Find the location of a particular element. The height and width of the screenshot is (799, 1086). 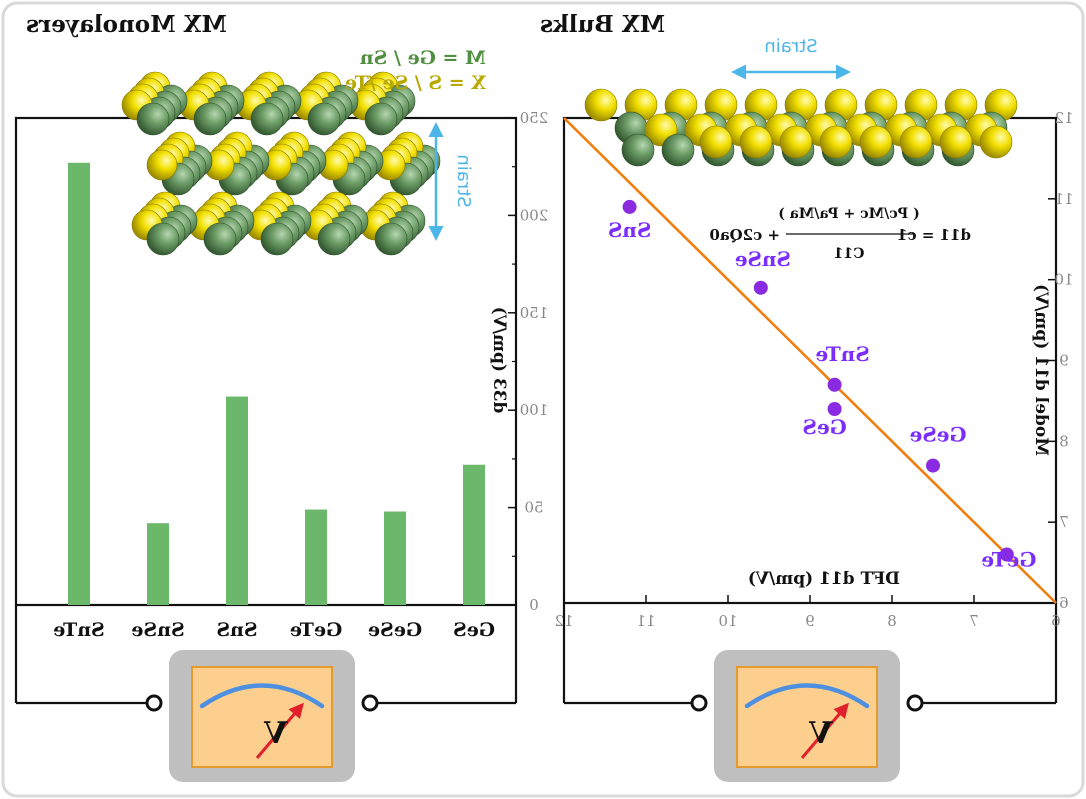

scatter-y-tick-label: 9 is located at coordinates (1064, 361).